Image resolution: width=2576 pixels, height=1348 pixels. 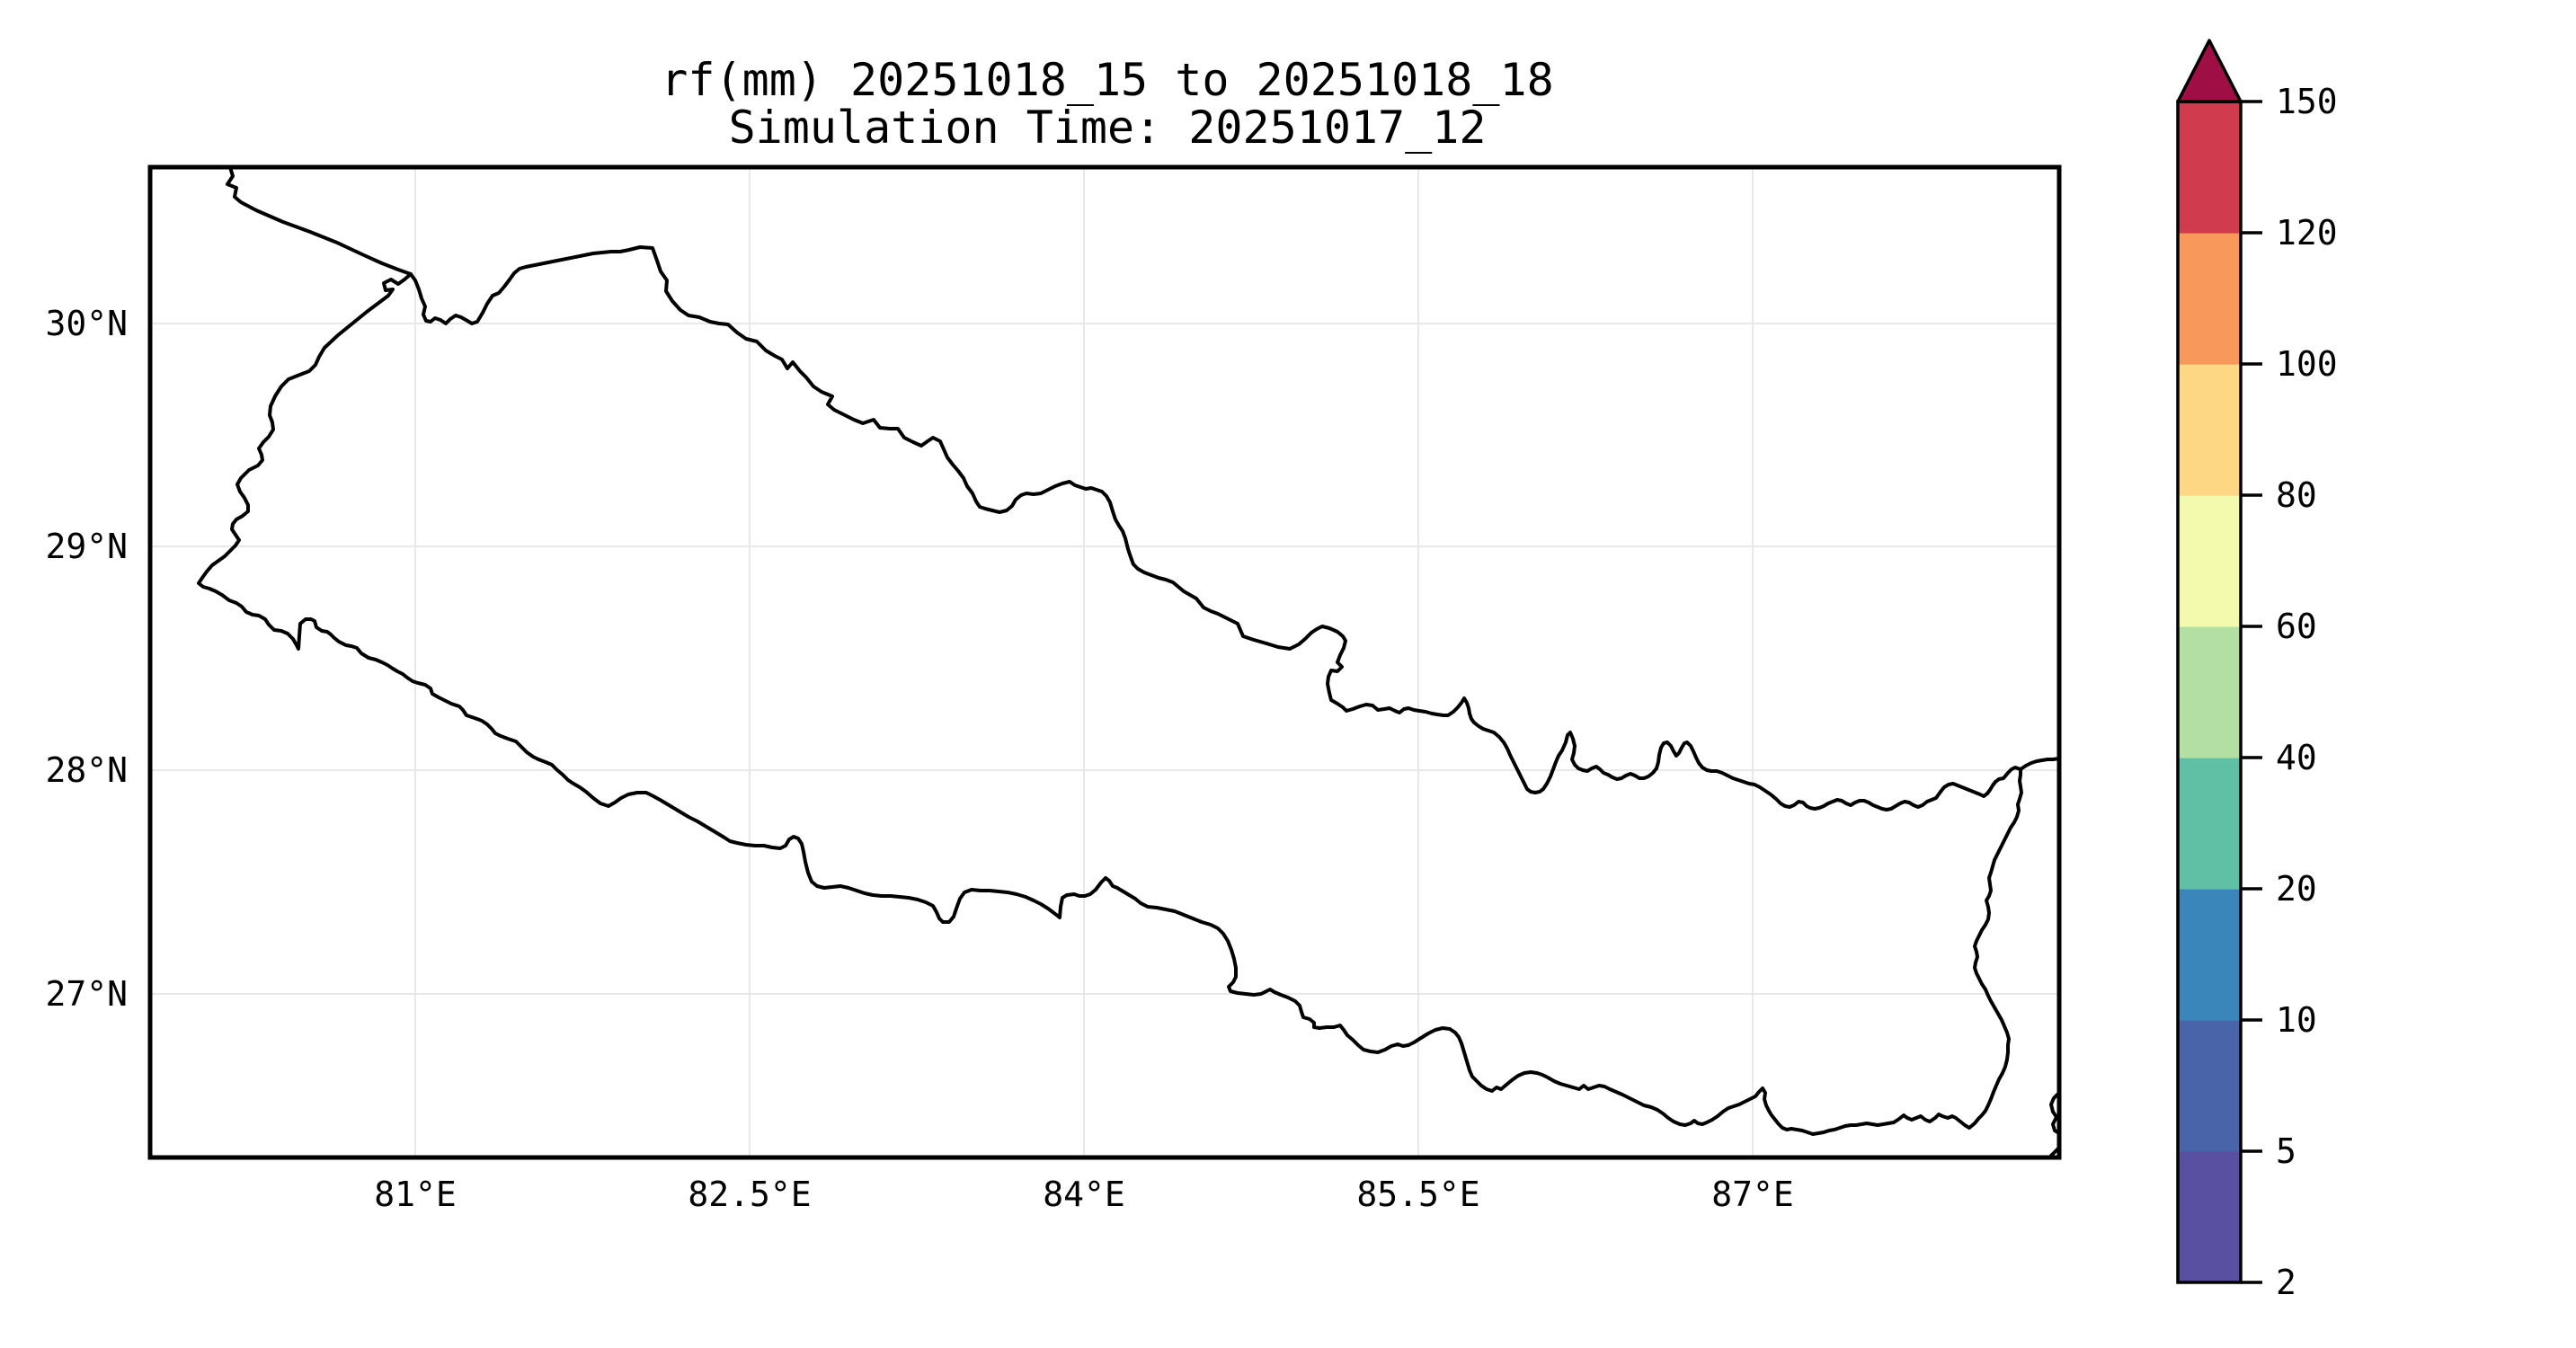 What do you see at coordinates (2055, 1113) in the screenshot?
I see `adjacent-border-fragment-southeast` at bounding box center [2055, 1113].